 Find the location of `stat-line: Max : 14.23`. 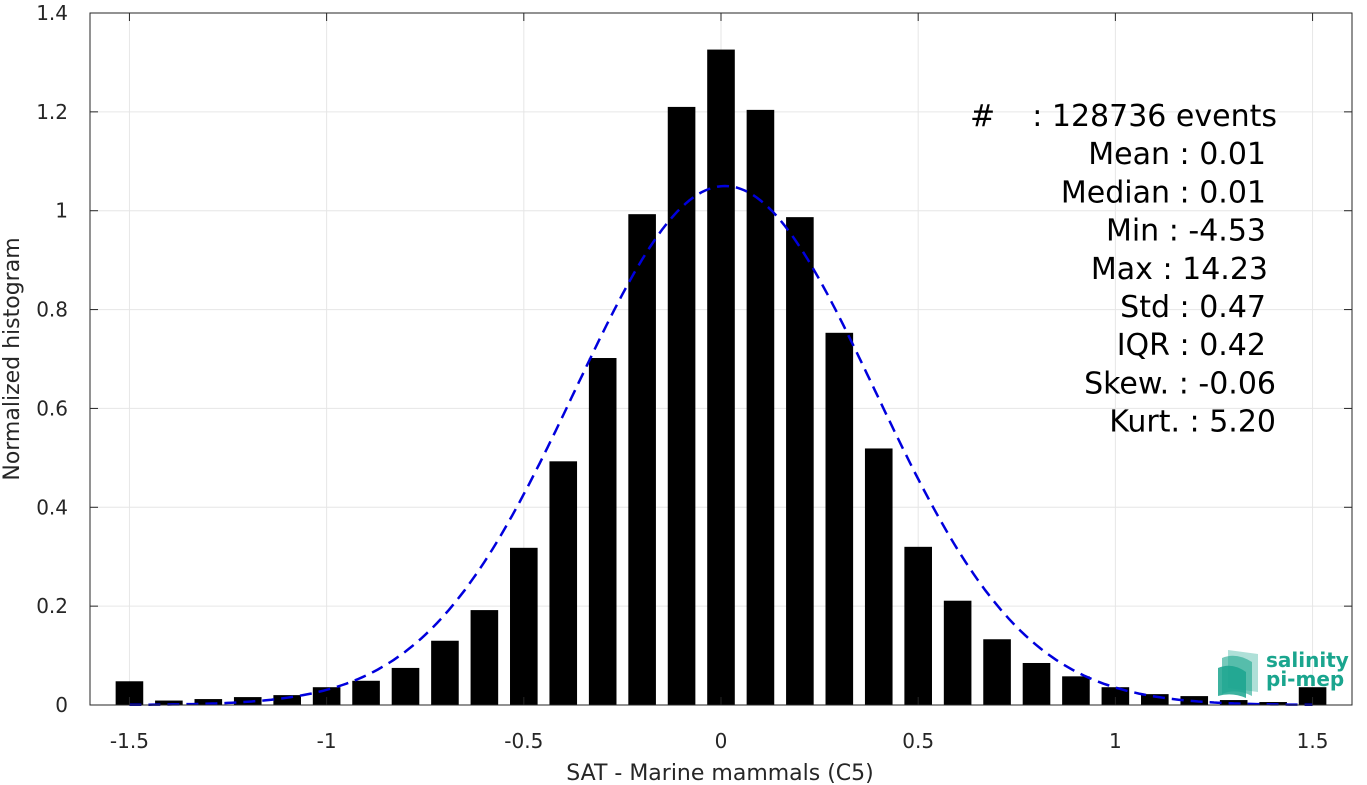

stat-line: Max : 14.23 is located at coordinates (1179, 269).